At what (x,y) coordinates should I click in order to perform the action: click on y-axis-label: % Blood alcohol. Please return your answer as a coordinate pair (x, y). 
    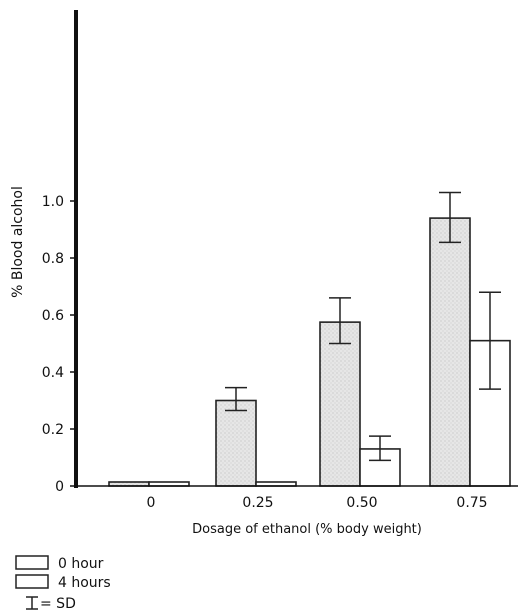
    Looking at the image, I should click on (18, 242).